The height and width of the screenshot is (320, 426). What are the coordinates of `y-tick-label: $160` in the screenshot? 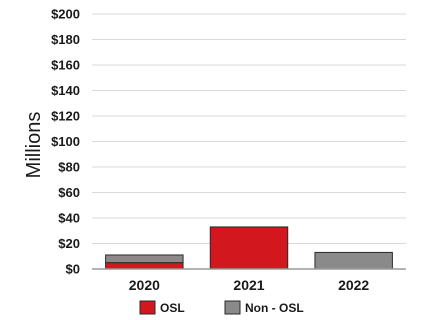 It's located at (65, 65).